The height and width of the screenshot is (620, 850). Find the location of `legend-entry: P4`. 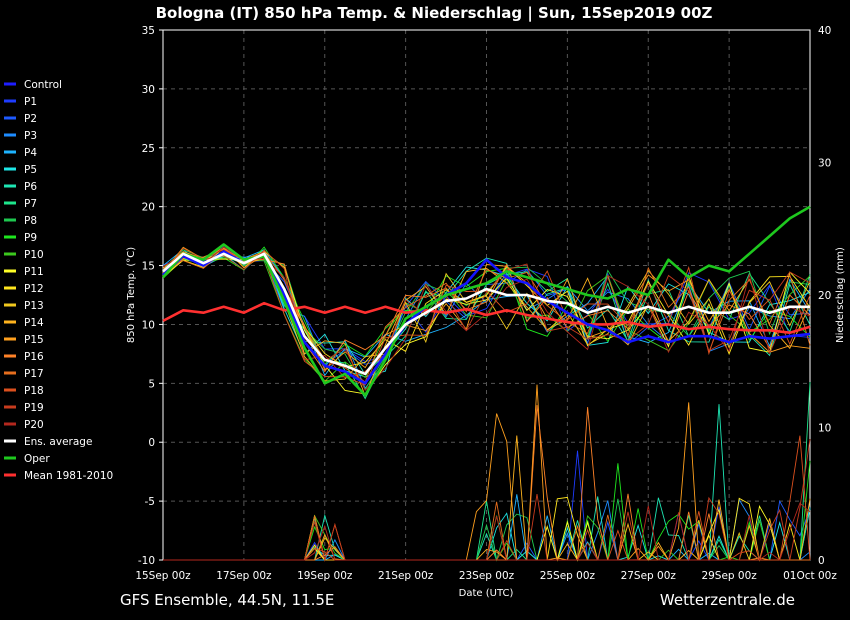

legend-entry: P4 is located at coordinates (30, 153).